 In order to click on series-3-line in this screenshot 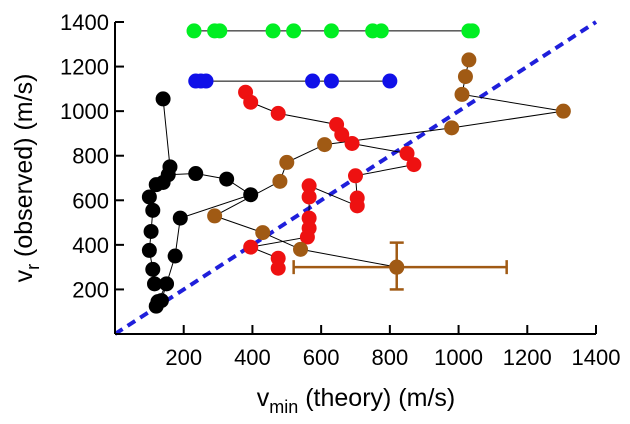, I will do `click(330, 180)`.